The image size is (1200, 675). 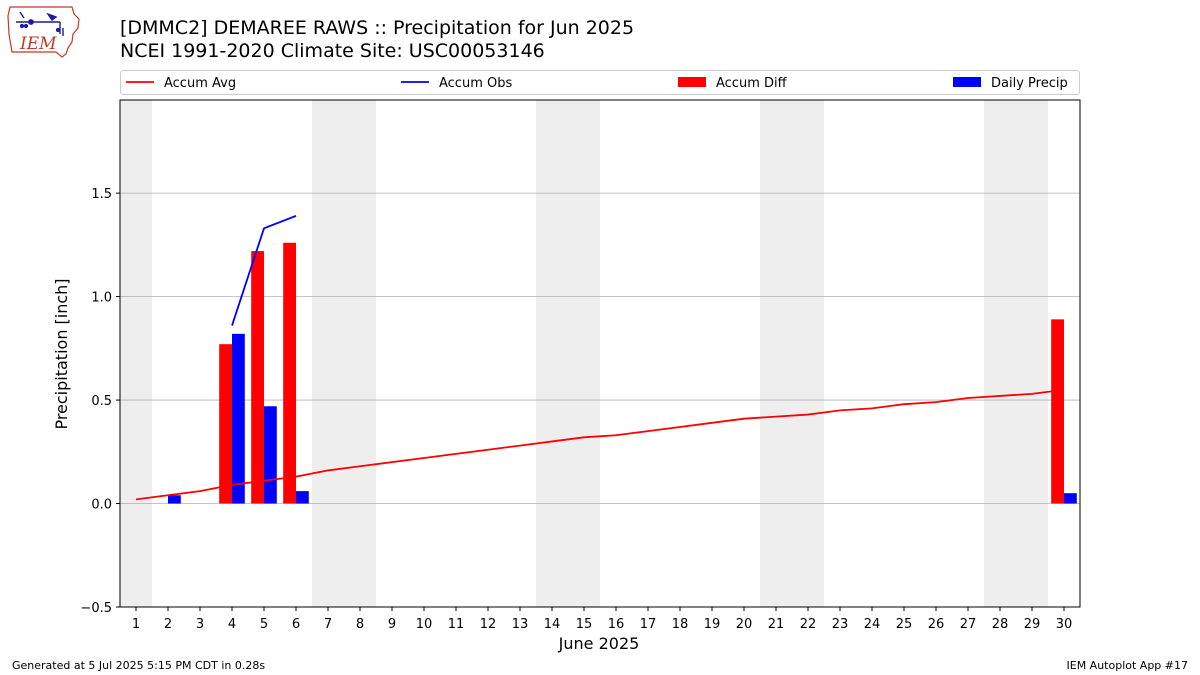 What do you see at coordinates (1000, 624) in the screenshot?
I see `x-tick-label: 28` at bounding box center [1000, 624].